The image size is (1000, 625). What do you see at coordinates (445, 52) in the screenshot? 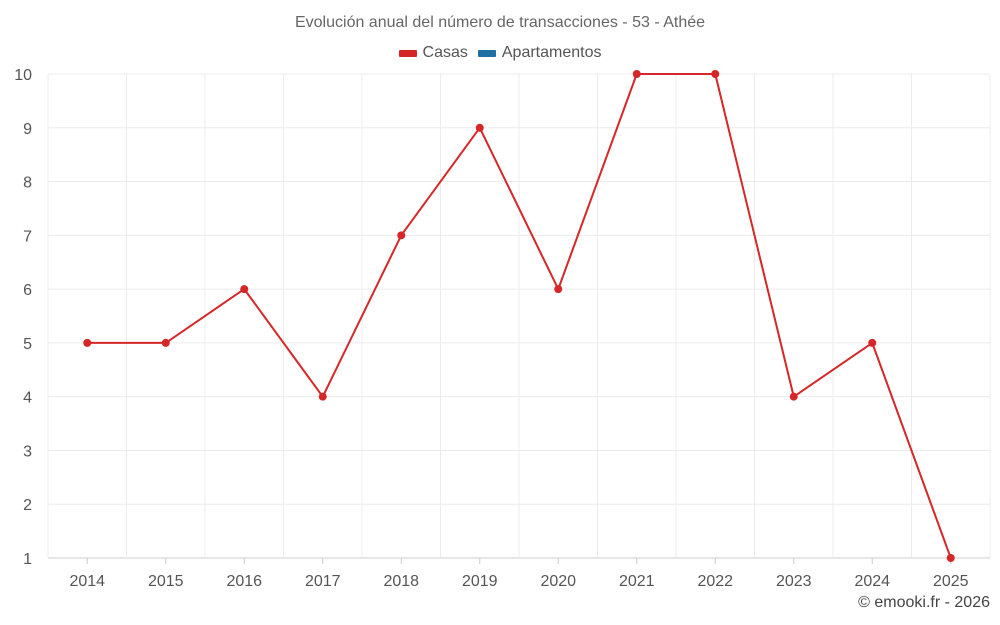
I see `legend-label-casas: Casas` at bounding box center [445, 52].